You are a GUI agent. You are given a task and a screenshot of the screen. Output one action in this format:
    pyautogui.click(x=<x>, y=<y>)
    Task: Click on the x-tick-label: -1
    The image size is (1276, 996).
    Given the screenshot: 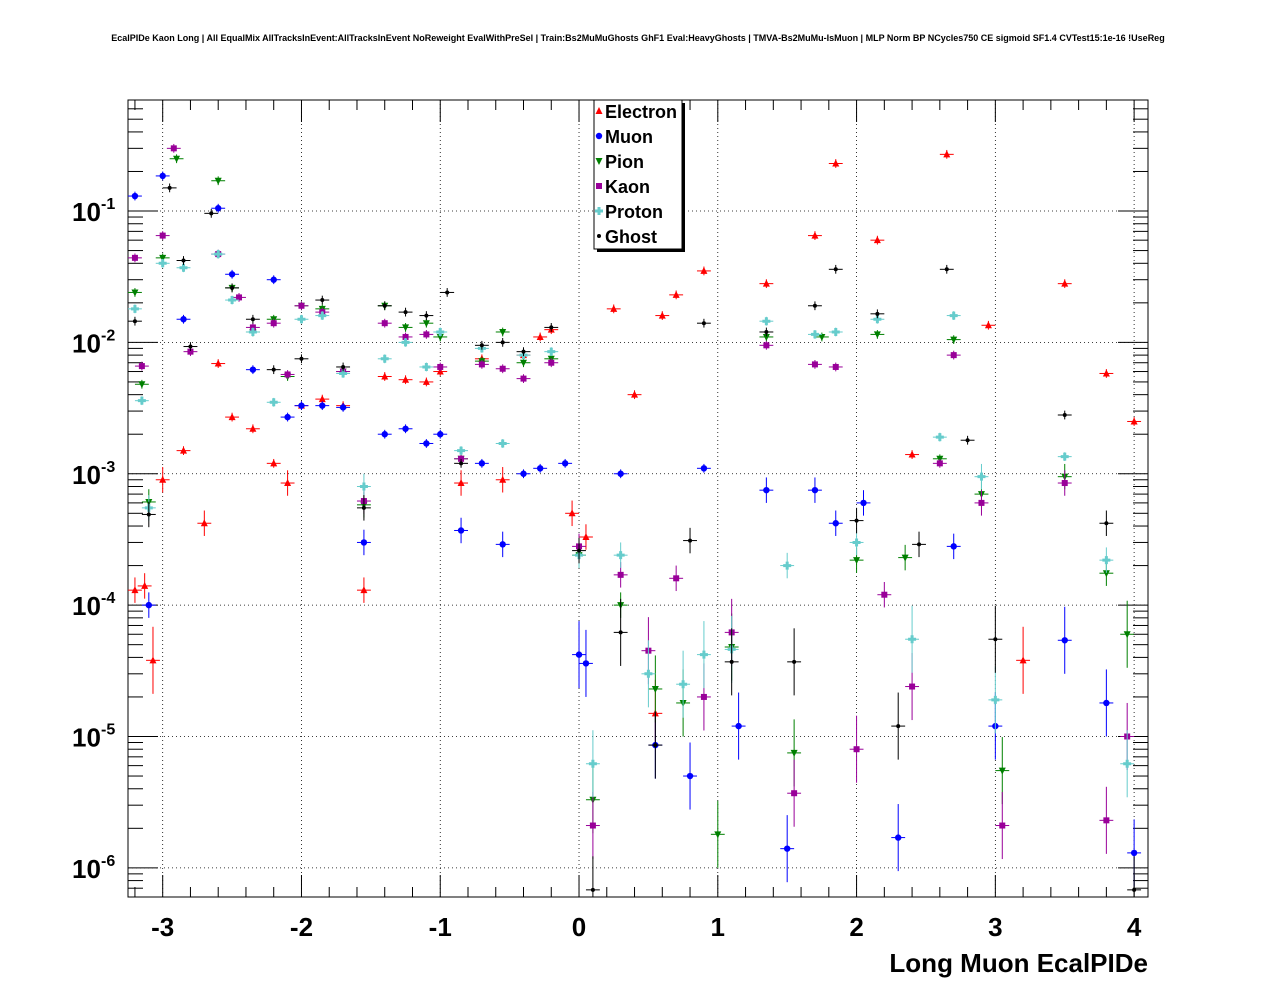 What is the action you would take?
    pyautogui.click(x=440, y=927)
    